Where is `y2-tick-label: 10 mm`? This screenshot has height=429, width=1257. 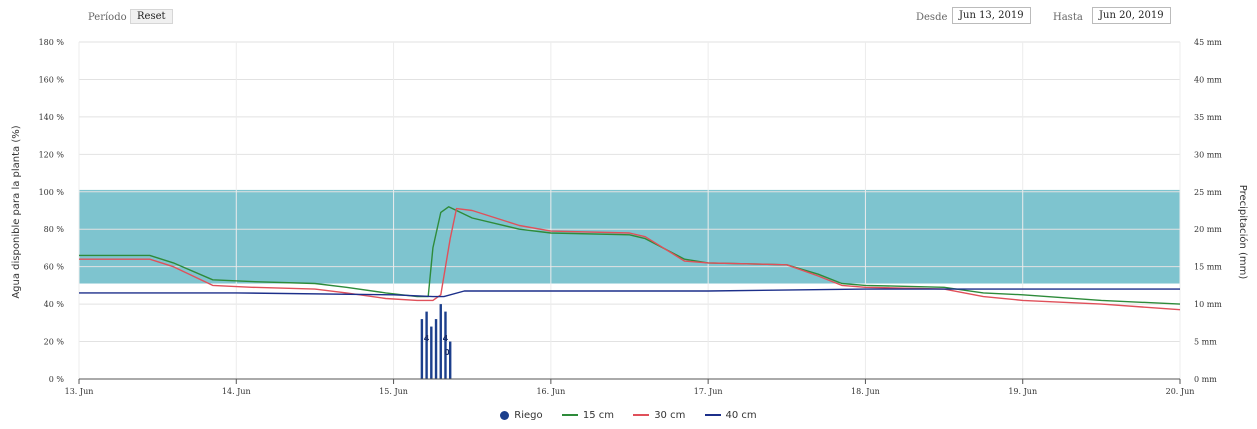
y2-tick-label: 10 mm is located at coordinates (1208, 304).